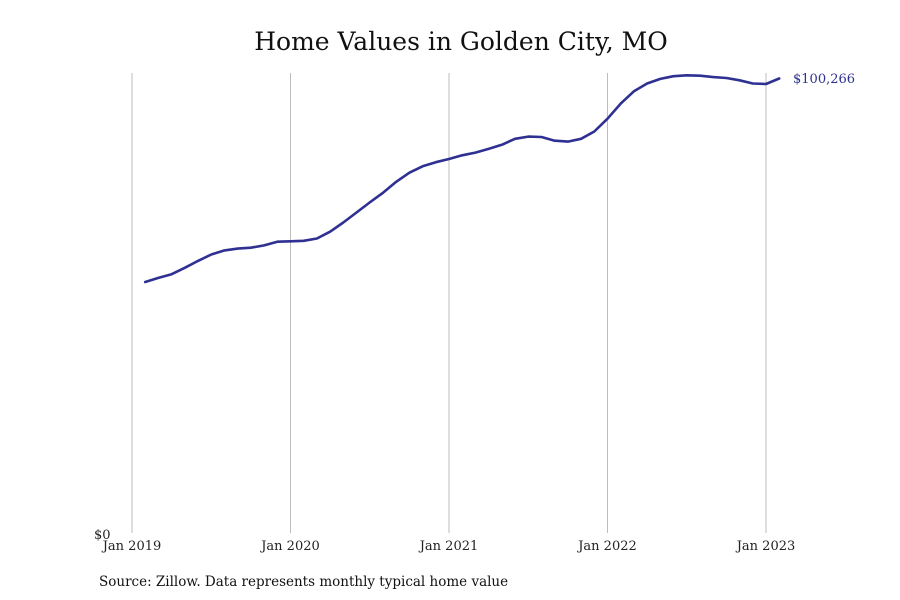  I want to click on latest-value-label: $100,266, so click(824, 79).